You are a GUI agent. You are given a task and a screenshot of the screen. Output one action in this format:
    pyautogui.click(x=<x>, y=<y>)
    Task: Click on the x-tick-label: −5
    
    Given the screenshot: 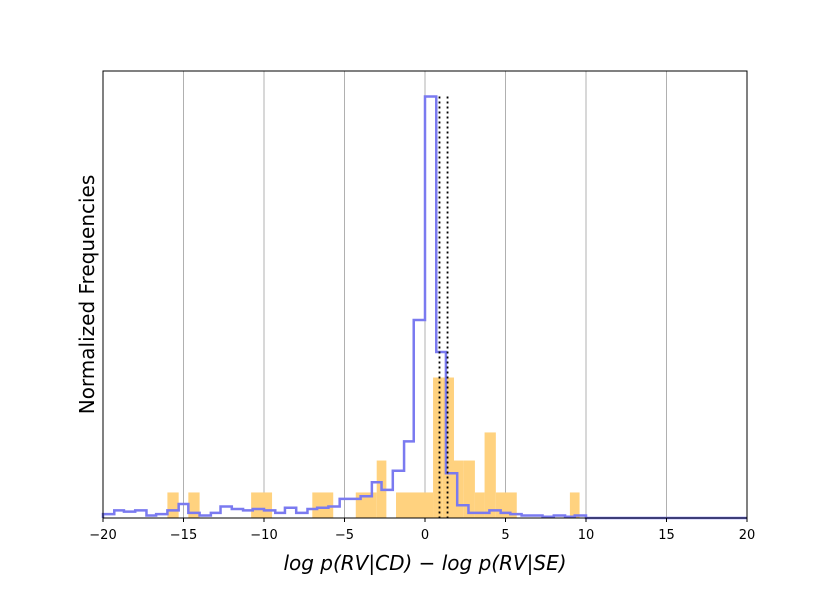 What is the action you would take?
    pyautogui.click(x=344, y=535)
    